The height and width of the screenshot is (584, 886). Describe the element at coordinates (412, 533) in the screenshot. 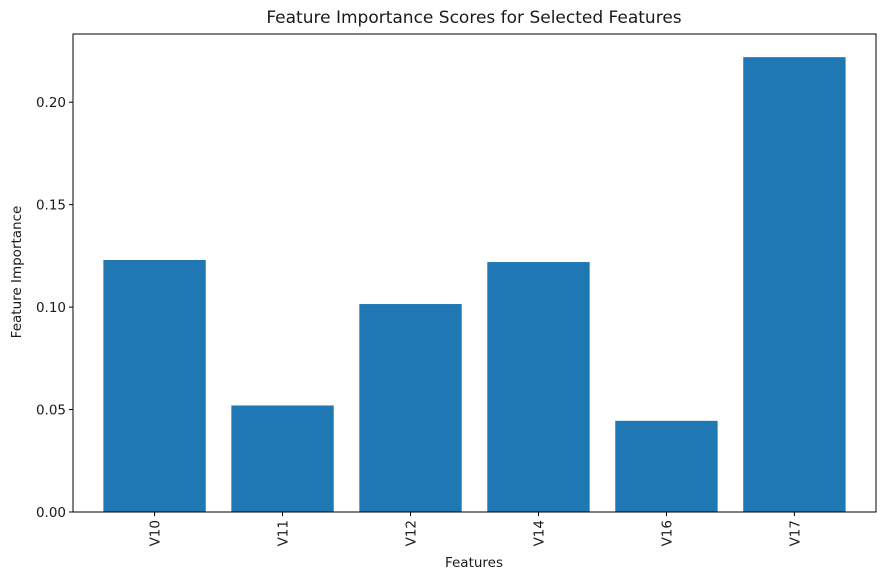

I see `x-tick-label: V12` at that location.